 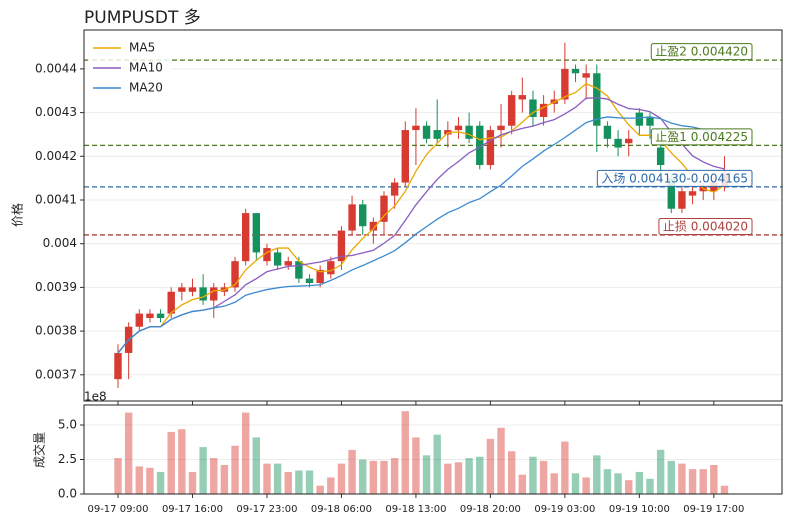 What do you see at coordinates (95, 397) in the screenshot?
I see `offset-text: 1e8` at bounding box center [95, 397].